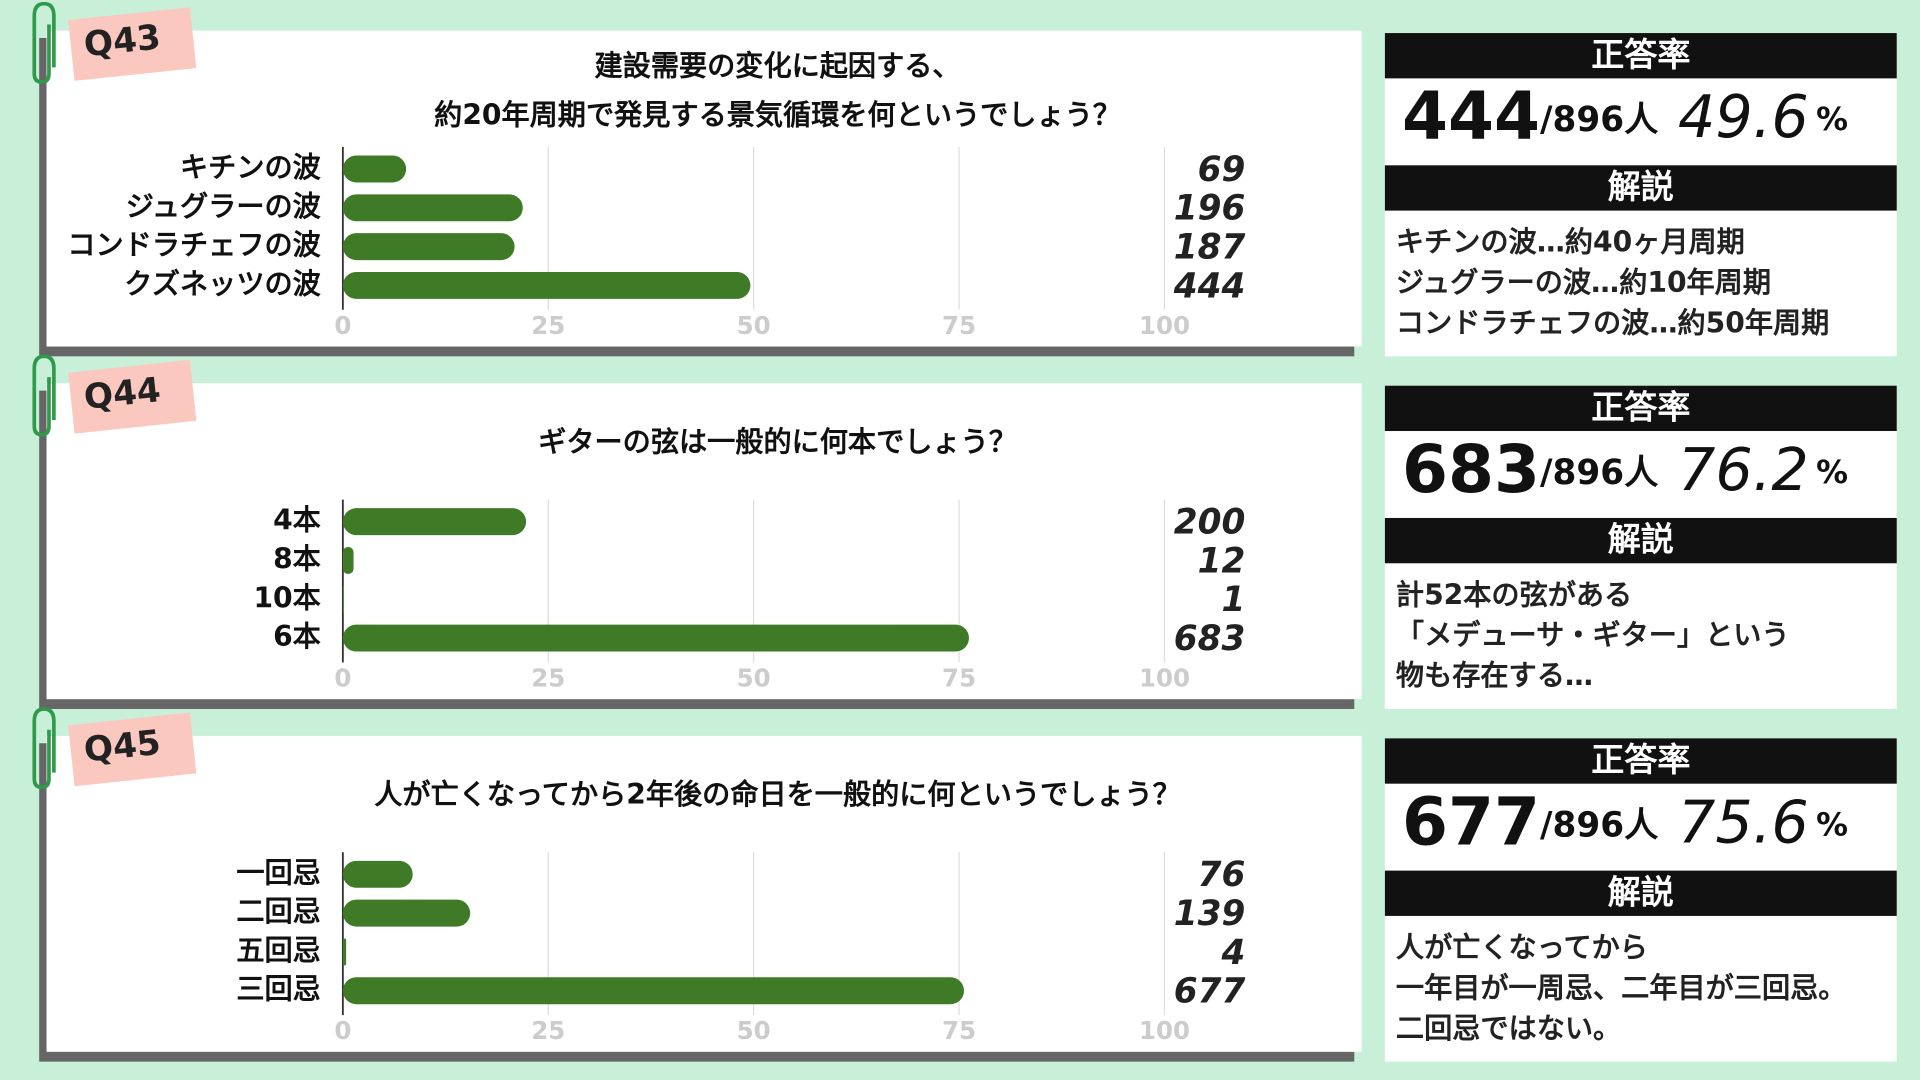  What do you see at coordinates (1210, 914) in the screenshot?
I see `count-label: 139` at bounding box center [1210, 914].